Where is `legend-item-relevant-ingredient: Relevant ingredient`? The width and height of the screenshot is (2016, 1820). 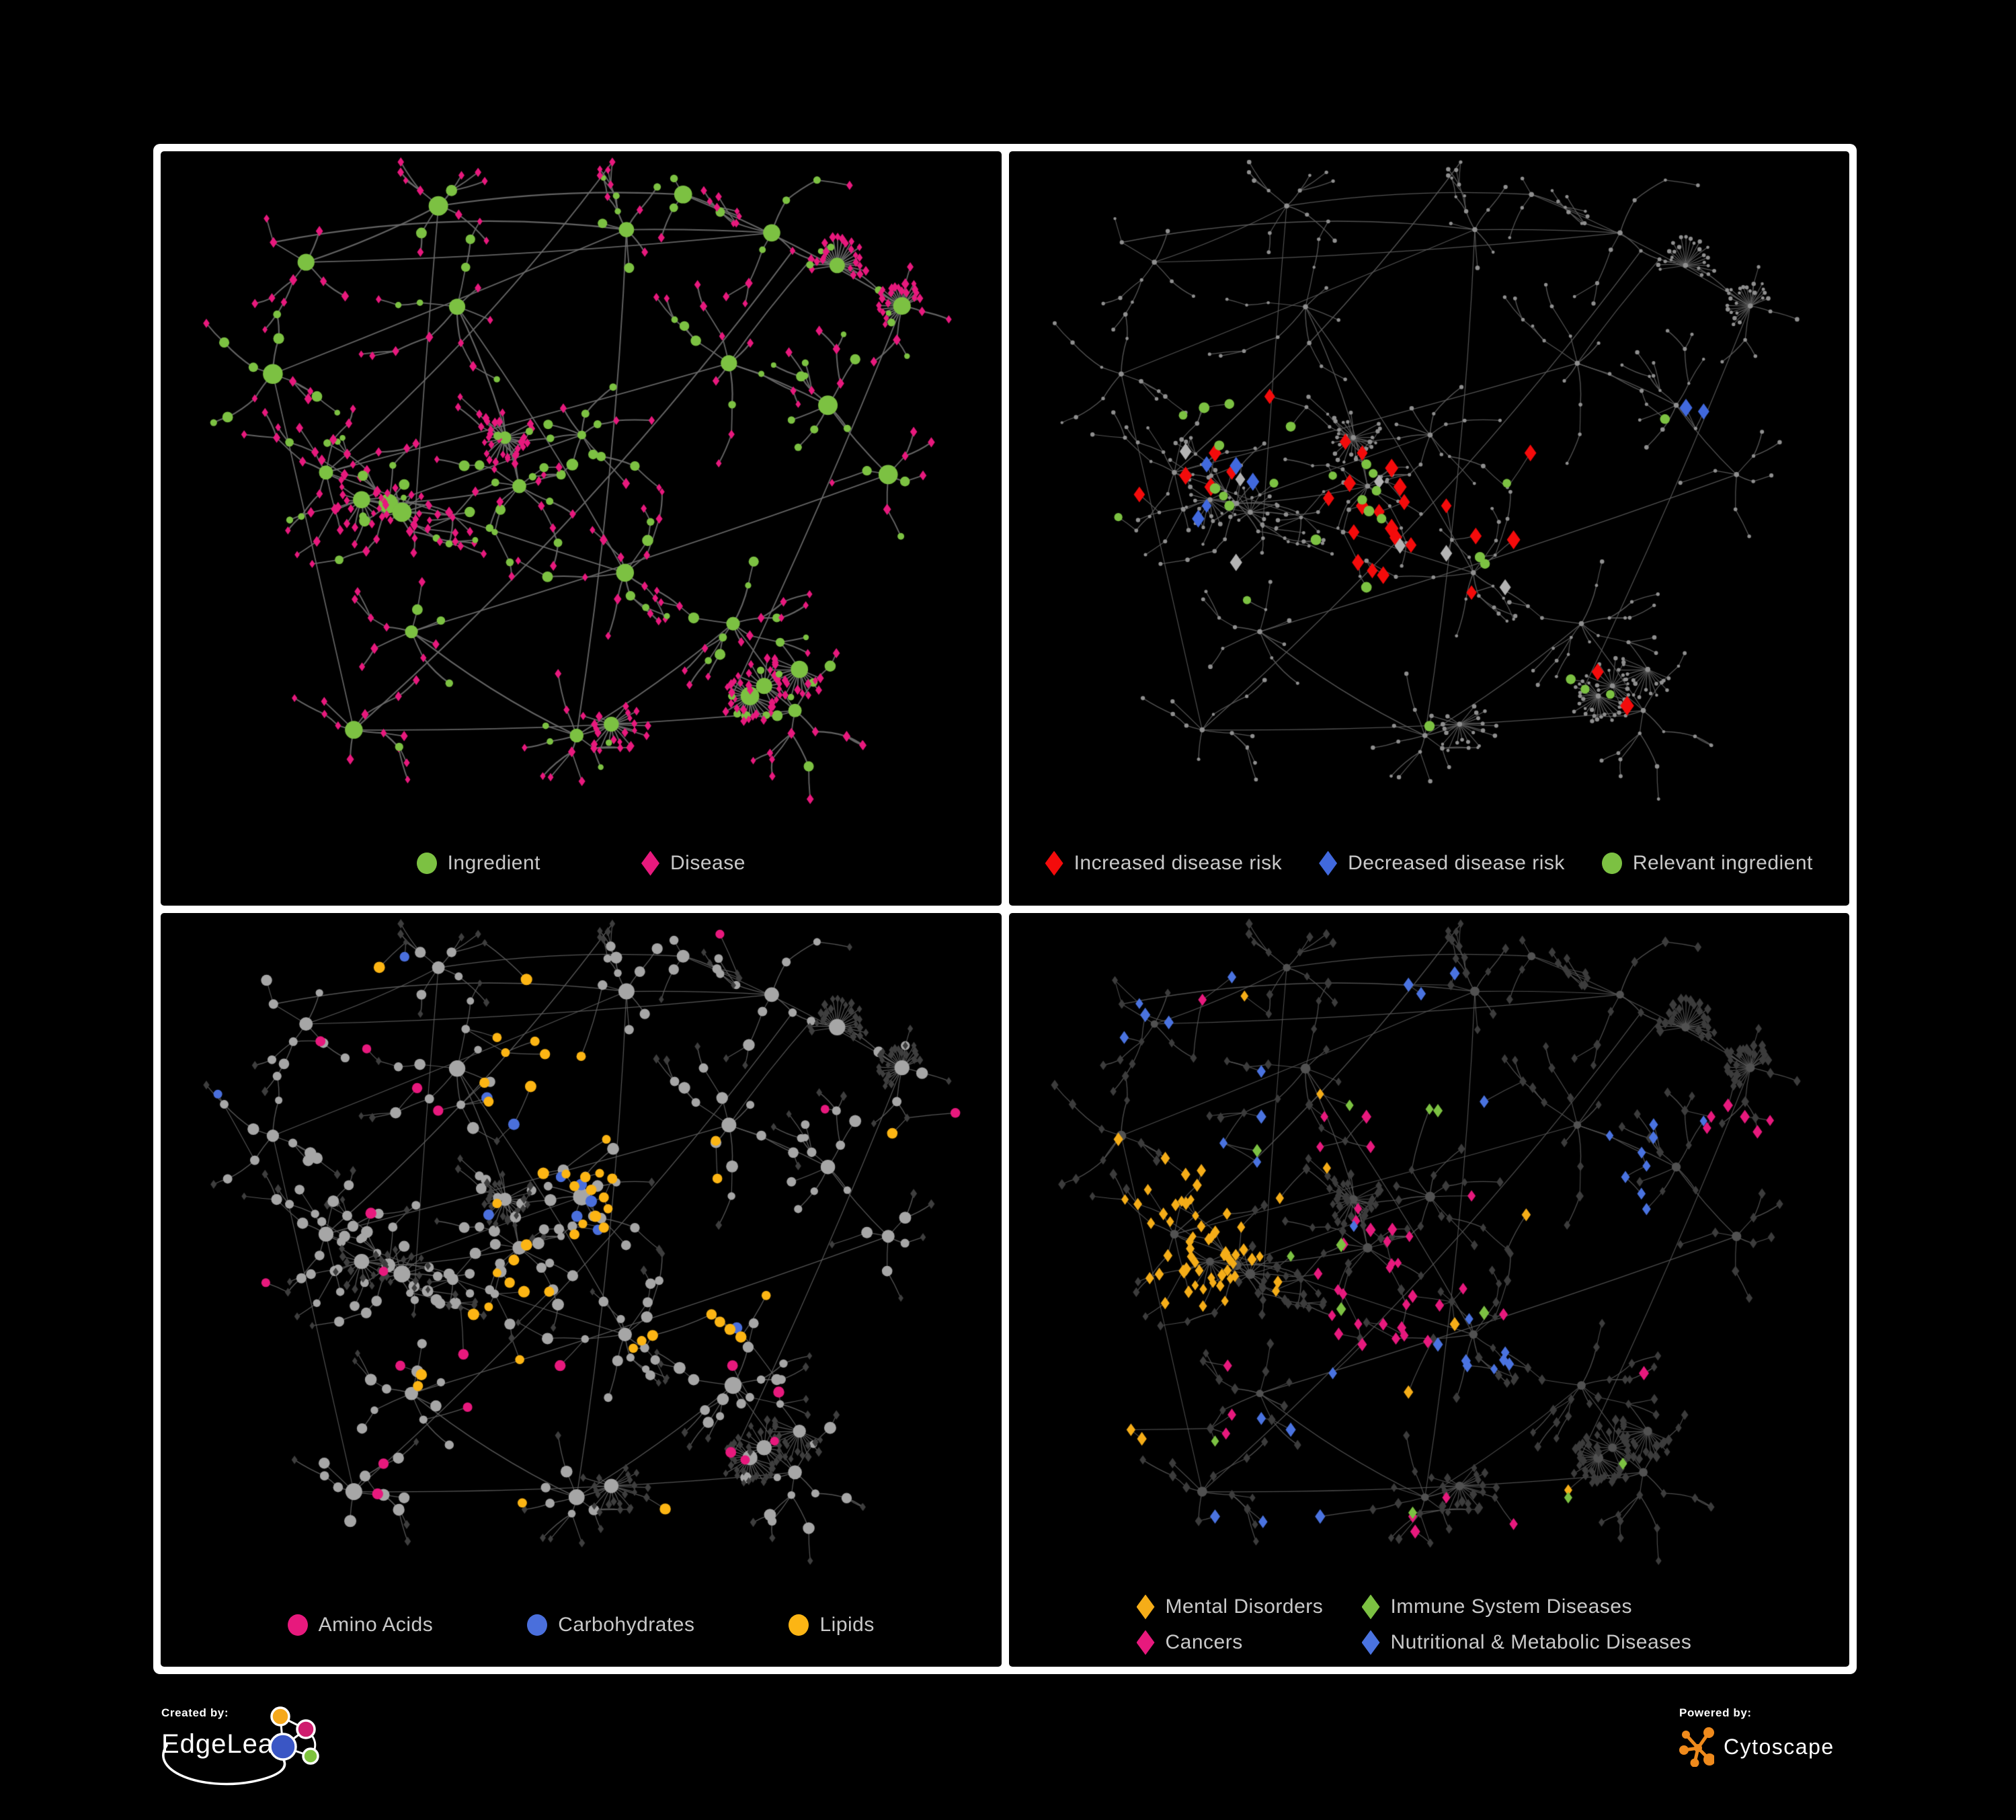 legend-item-relevant-ingredient: Relevant ingredient is located at coordinates (1707, 863).